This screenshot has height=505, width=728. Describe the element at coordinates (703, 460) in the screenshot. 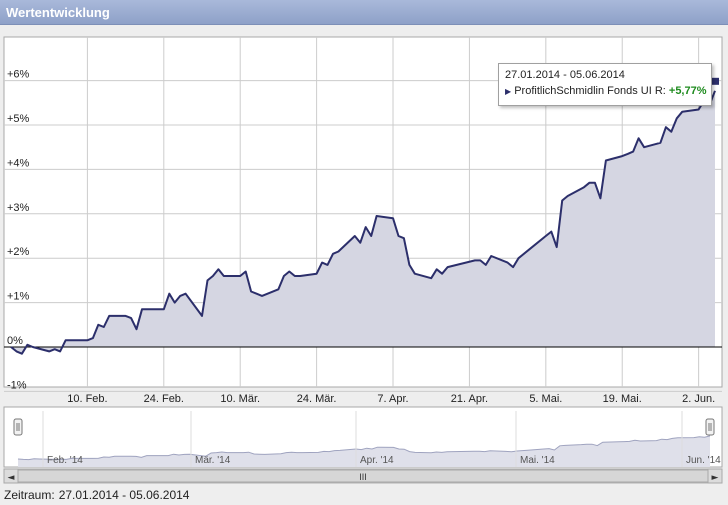

I see `navigator-label: Jun. '14` at that location.